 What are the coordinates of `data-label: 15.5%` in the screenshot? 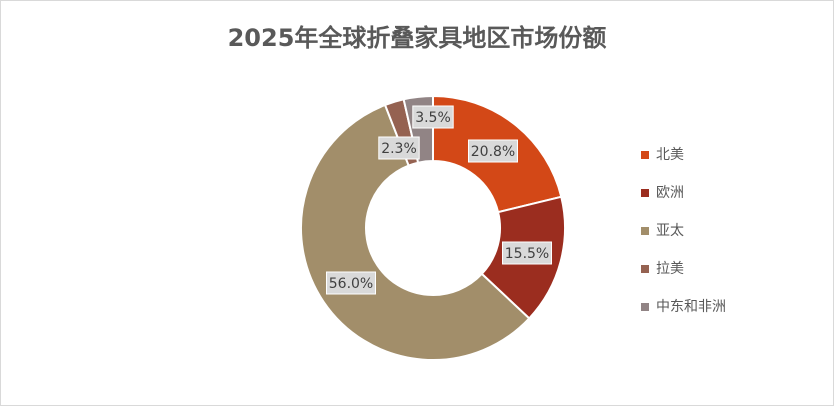 It's located at (527, 254).